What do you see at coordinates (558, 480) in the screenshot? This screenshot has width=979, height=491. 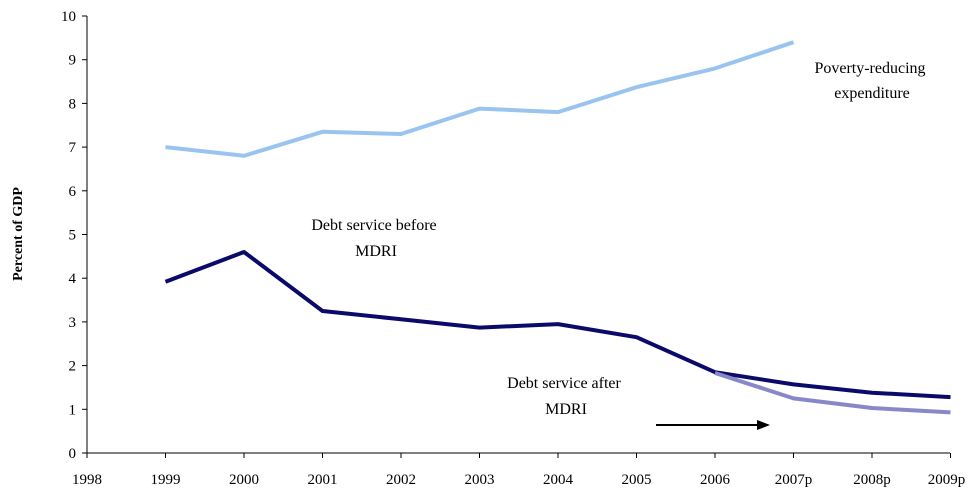 I see `x-tick-label: 2004` at bounding box center [558, 480].